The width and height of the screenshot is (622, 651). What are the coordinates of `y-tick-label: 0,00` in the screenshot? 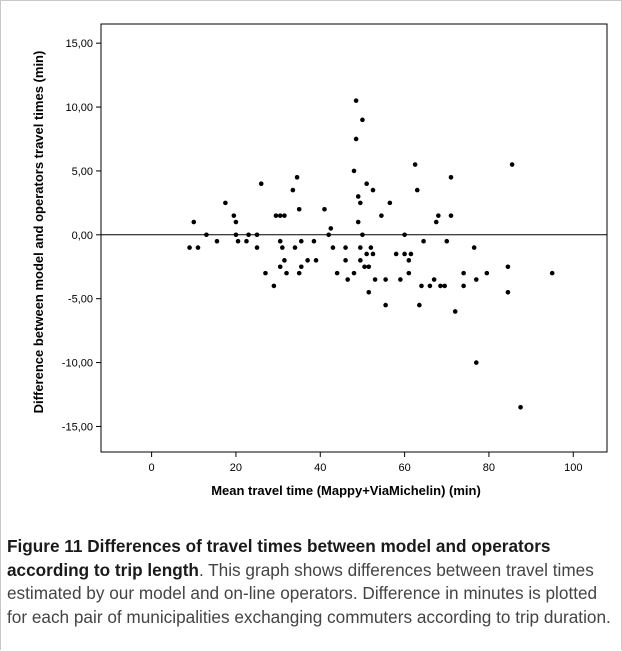 It's located at (82, 236).